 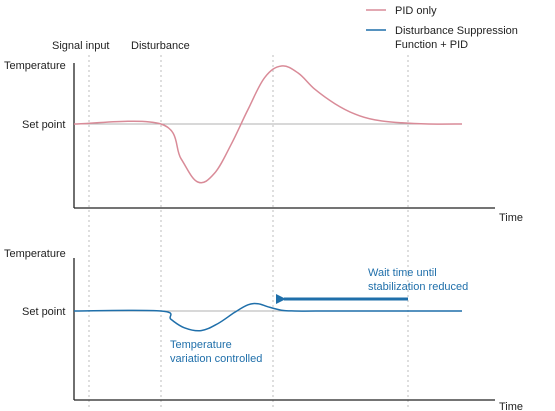 What do you see at coordinates (511, 218) in the screenshot?
I see `top-x-axis-label: Time` at bounding box center [511, 218].